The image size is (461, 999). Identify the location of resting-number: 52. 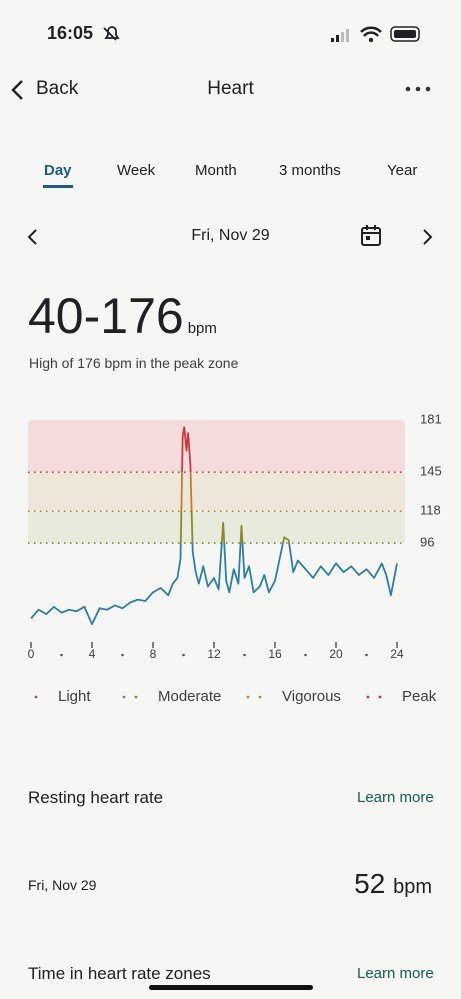
(370, 883).